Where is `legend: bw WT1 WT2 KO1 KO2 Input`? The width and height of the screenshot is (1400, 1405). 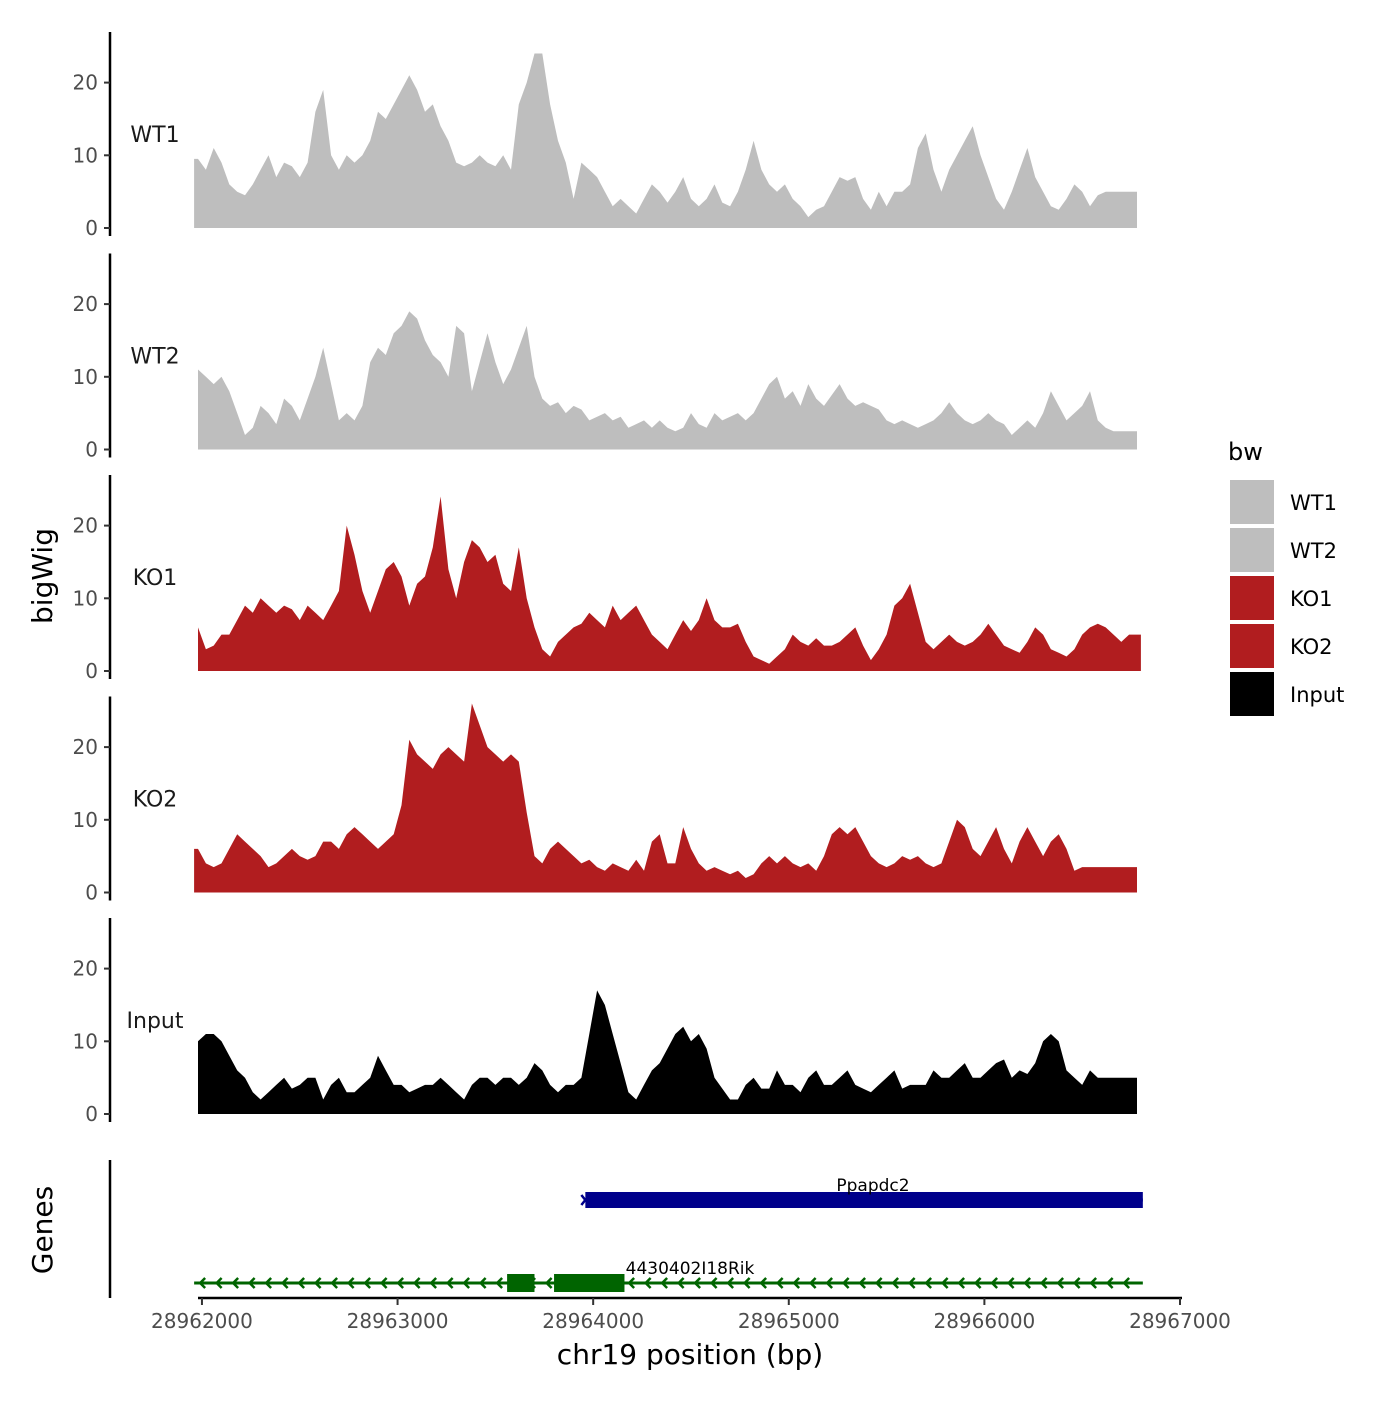 legend: bw WT1 WT2 KO1 KO2 Input is located at coordinates (1286, 577).